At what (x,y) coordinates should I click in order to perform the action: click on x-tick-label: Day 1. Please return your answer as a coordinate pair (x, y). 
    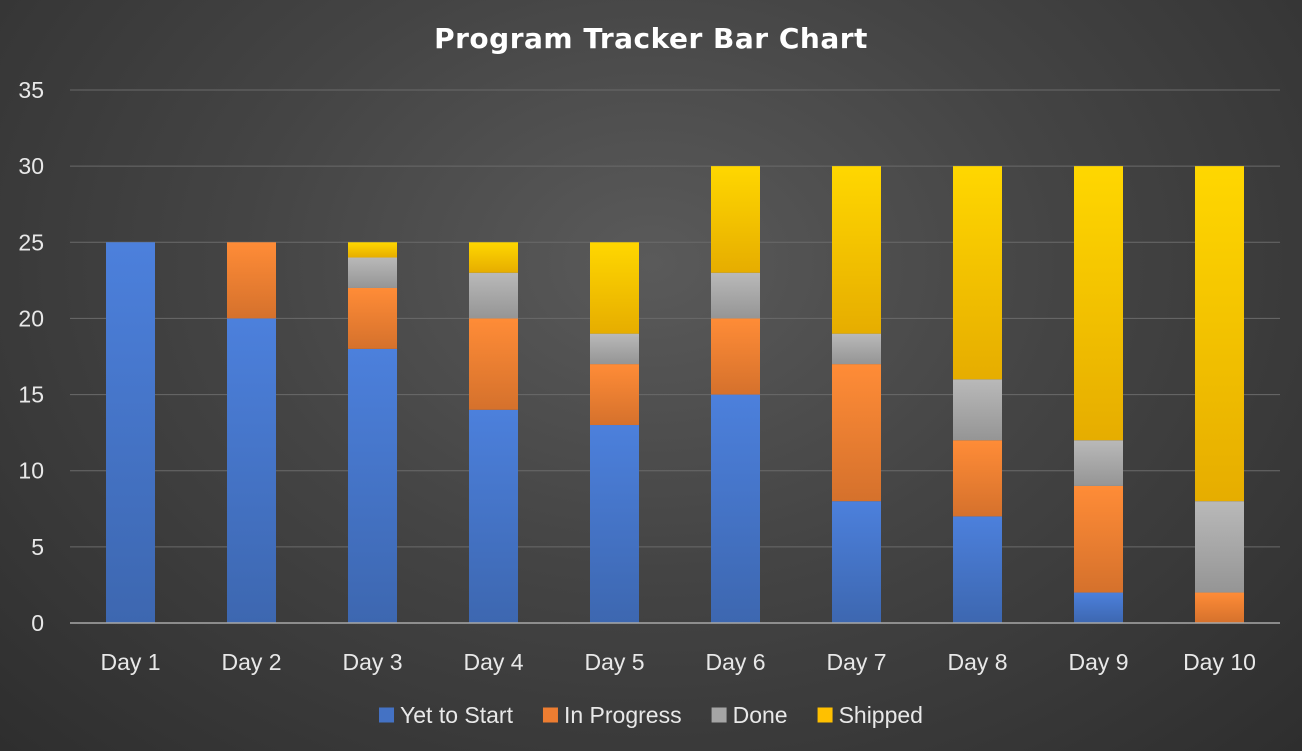
    Looking at the image, I should click on (130, 662).